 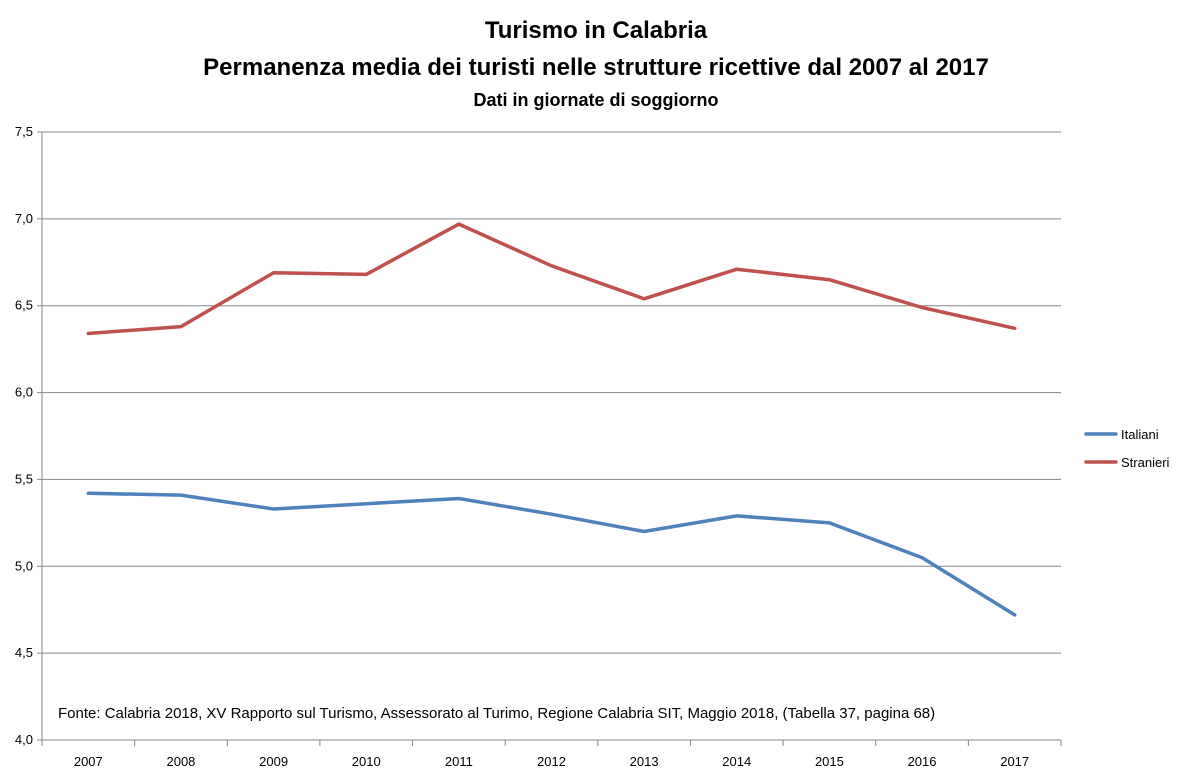 I want to click on y-tick-label: 5,0, so click(x=24, y=565).